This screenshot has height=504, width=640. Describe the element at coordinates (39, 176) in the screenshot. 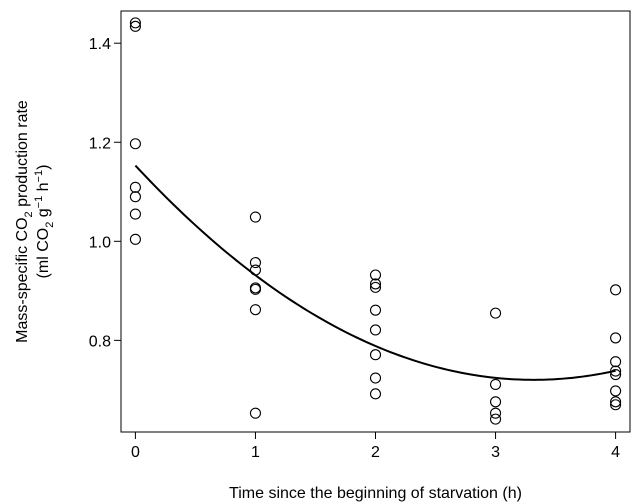

I see `y-title-2-sup2: −1` at that location.